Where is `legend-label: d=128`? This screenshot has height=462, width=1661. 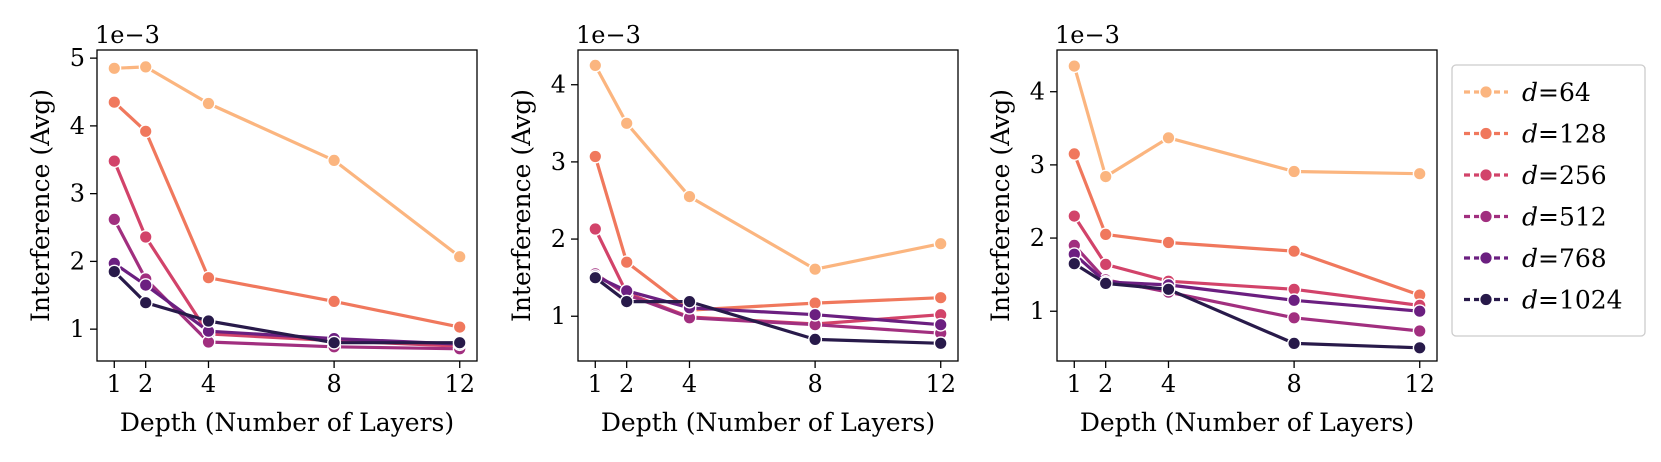 legend-label: d=128 is located at coordinates (1564, 134).